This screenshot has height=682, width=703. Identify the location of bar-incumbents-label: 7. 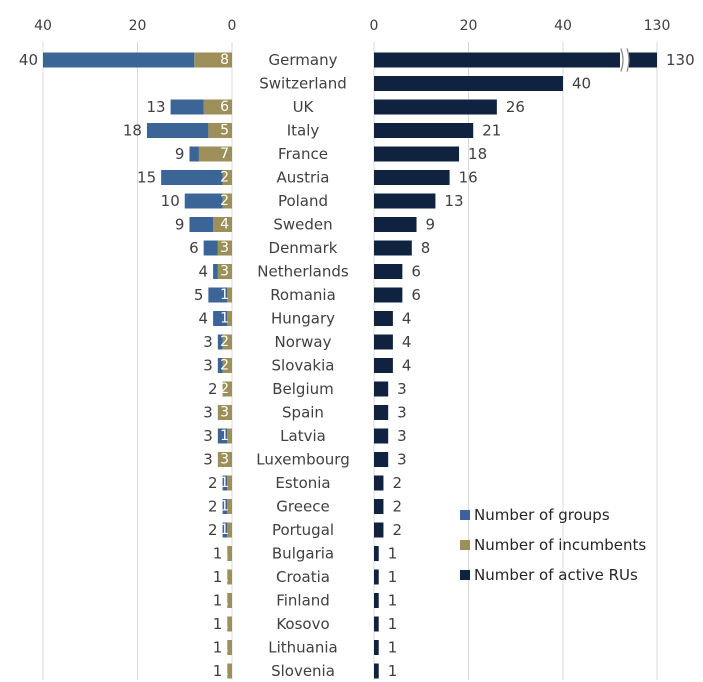
(224, 154).